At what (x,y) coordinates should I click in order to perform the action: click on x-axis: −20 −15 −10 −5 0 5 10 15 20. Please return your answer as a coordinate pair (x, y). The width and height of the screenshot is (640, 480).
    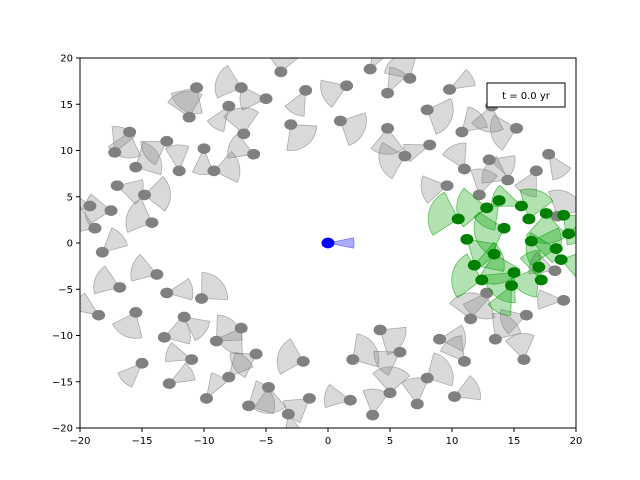
    Looking at the image, I should click on (325, 437).